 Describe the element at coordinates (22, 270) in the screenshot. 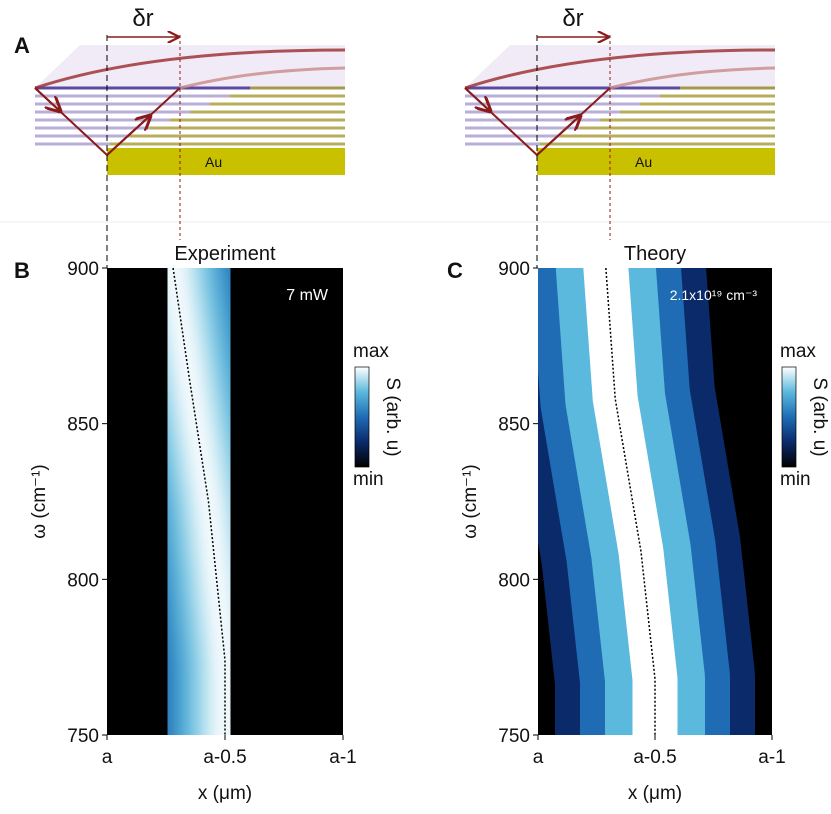

I see `panel-label: B` at that location.